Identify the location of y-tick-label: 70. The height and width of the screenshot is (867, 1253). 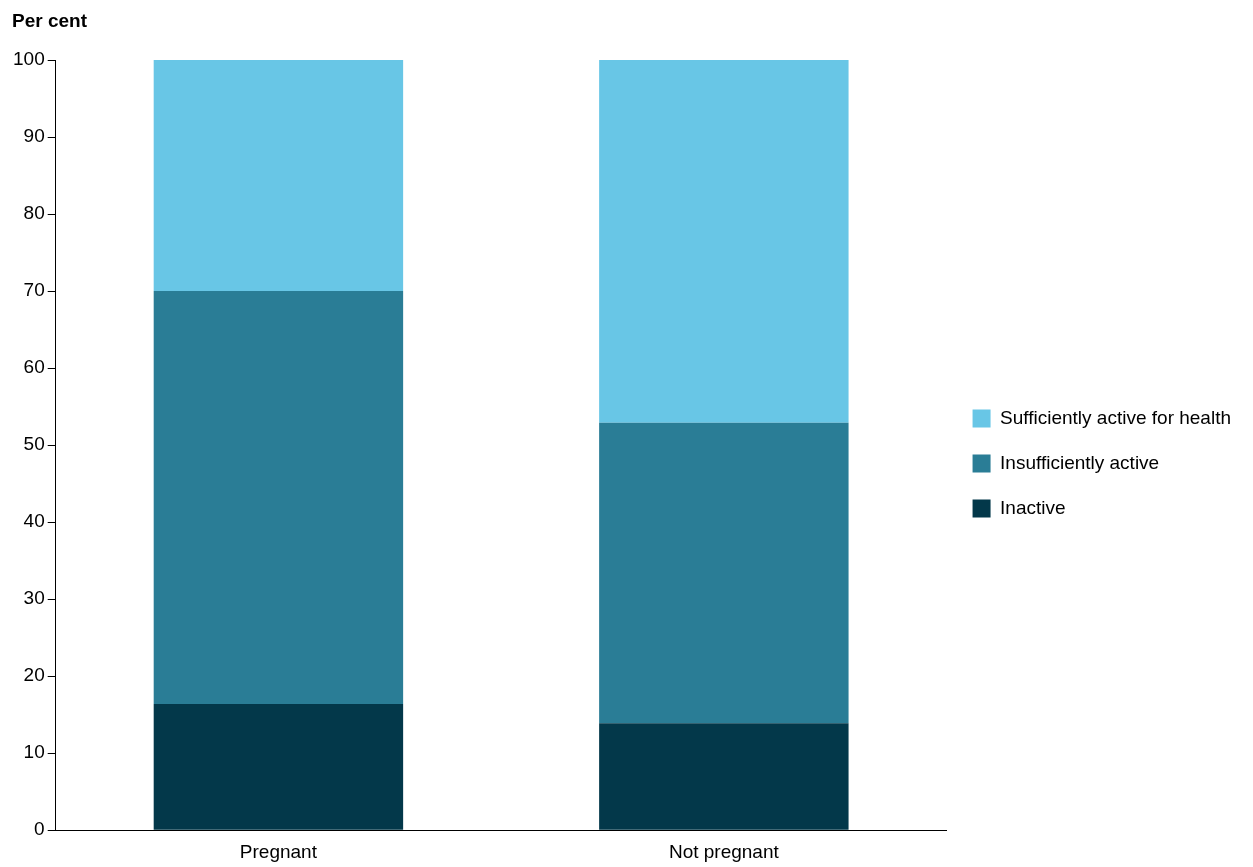
(34, 290).